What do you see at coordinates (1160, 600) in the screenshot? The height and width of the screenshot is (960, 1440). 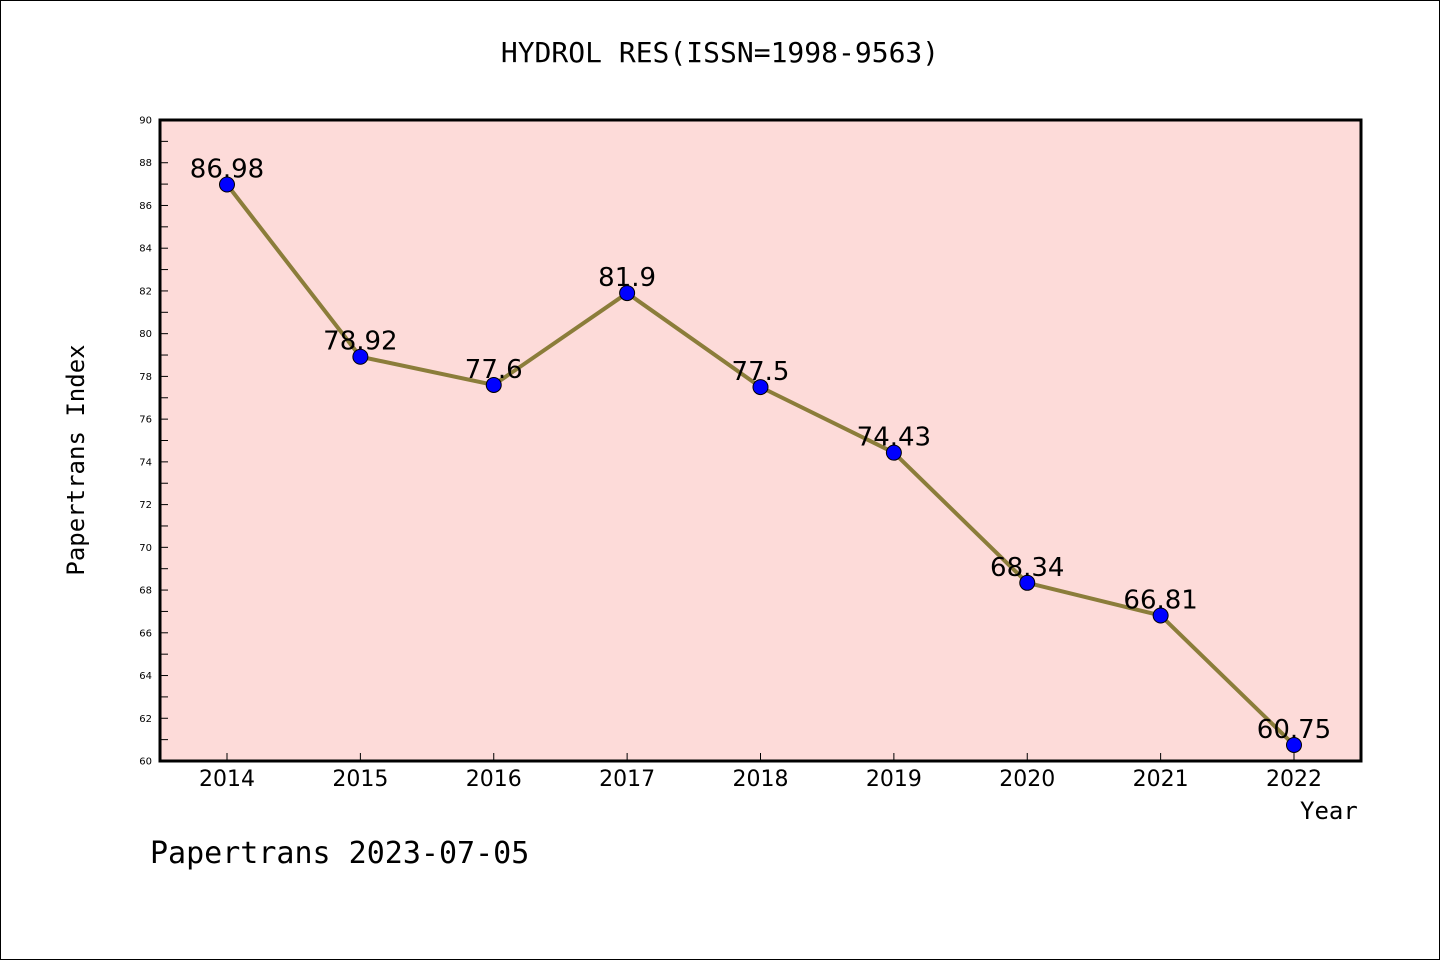 I see `data-label: 66.81` at bounding box center [1160, 600].